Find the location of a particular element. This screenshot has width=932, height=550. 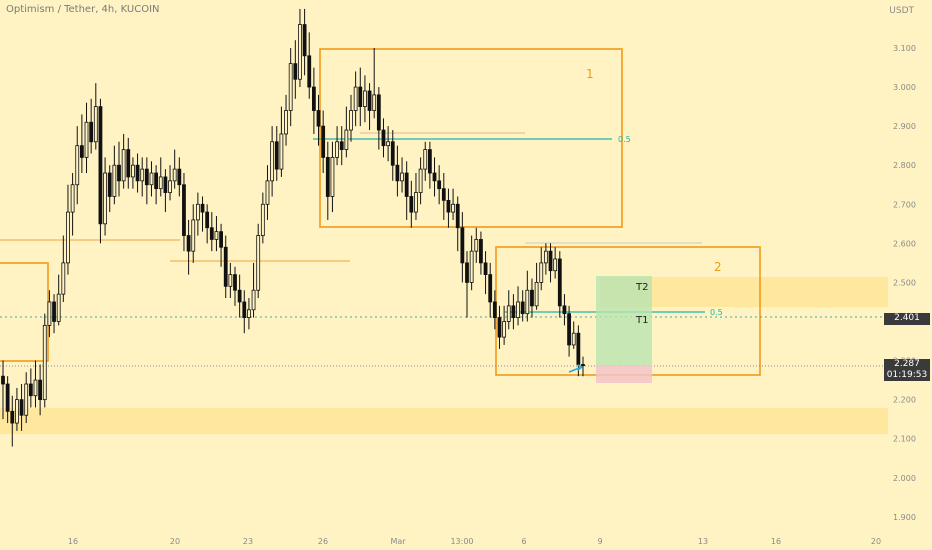

left-box is located at coordinates (24, 312).